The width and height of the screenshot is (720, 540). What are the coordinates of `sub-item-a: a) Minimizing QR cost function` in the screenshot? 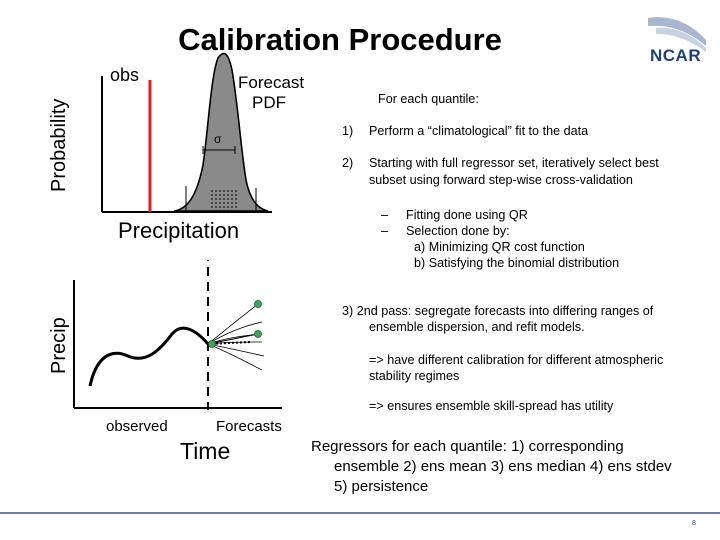 It's located at (499, 247).